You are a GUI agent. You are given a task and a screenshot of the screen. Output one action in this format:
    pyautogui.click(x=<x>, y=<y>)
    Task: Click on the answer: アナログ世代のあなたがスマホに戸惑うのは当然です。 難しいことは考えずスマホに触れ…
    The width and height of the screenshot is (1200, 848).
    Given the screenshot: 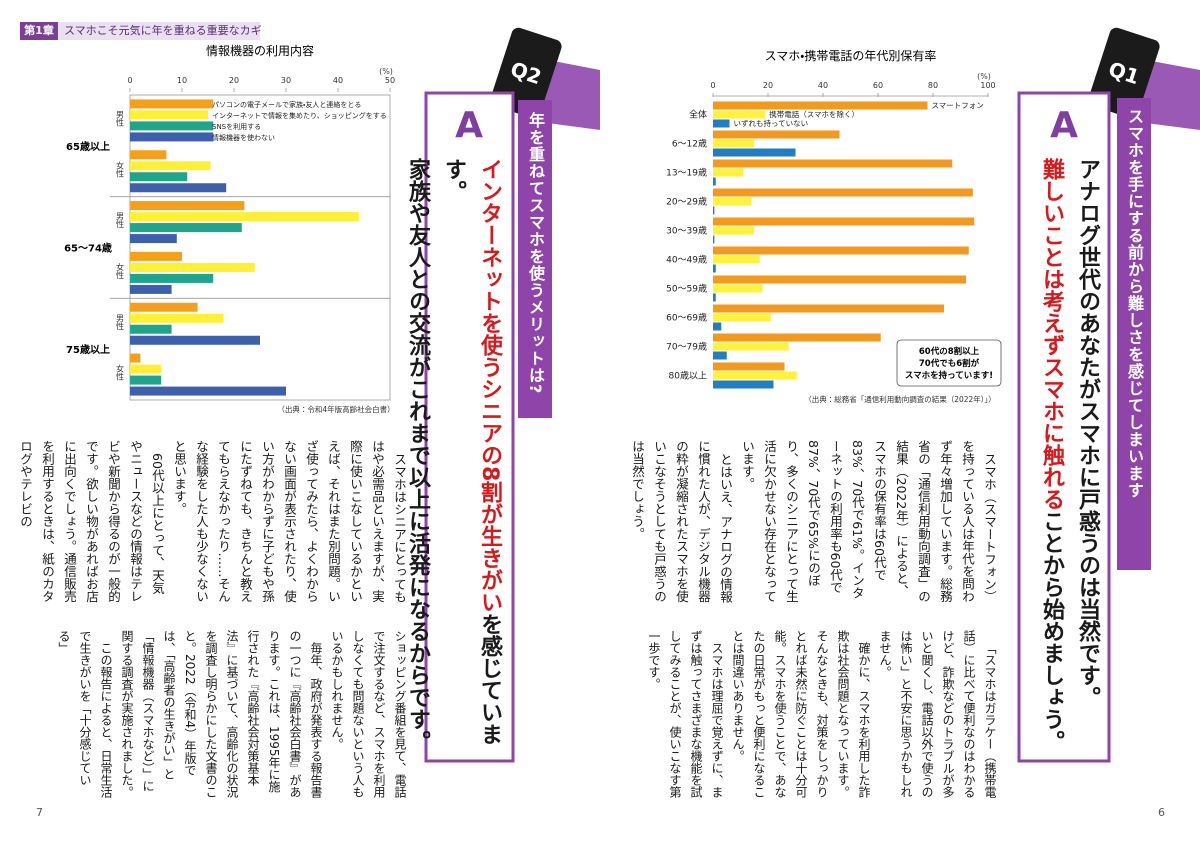 What is the action you would take?
    pyautogui.click(x=1069, y=463)
    